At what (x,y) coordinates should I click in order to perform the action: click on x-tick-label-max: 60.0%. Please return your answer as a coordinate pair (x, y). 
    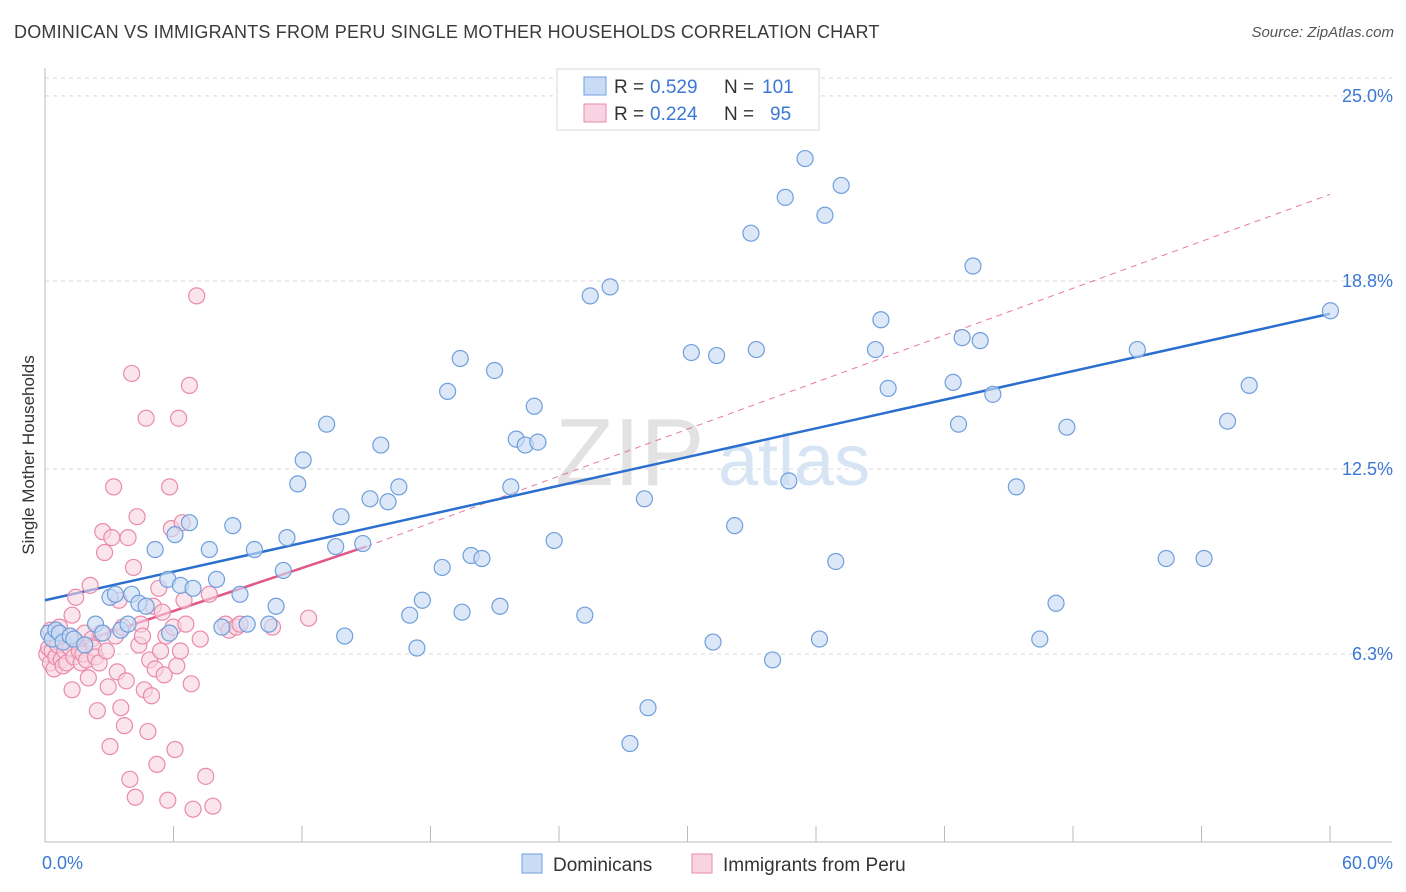
    Looking at the image, I should click on (1367, 863).